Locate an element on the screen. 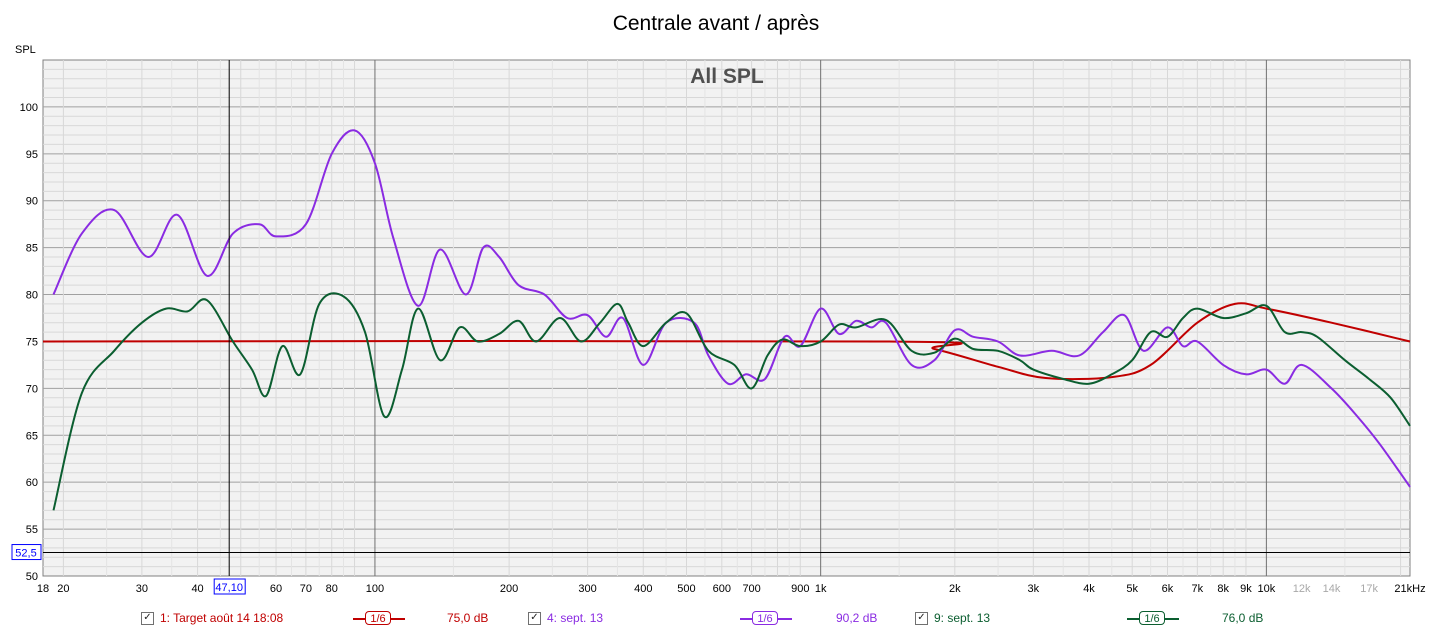 This screenshot has height=632, width=1433. y-tick-label: 70 is located at coordinates (32, 389).